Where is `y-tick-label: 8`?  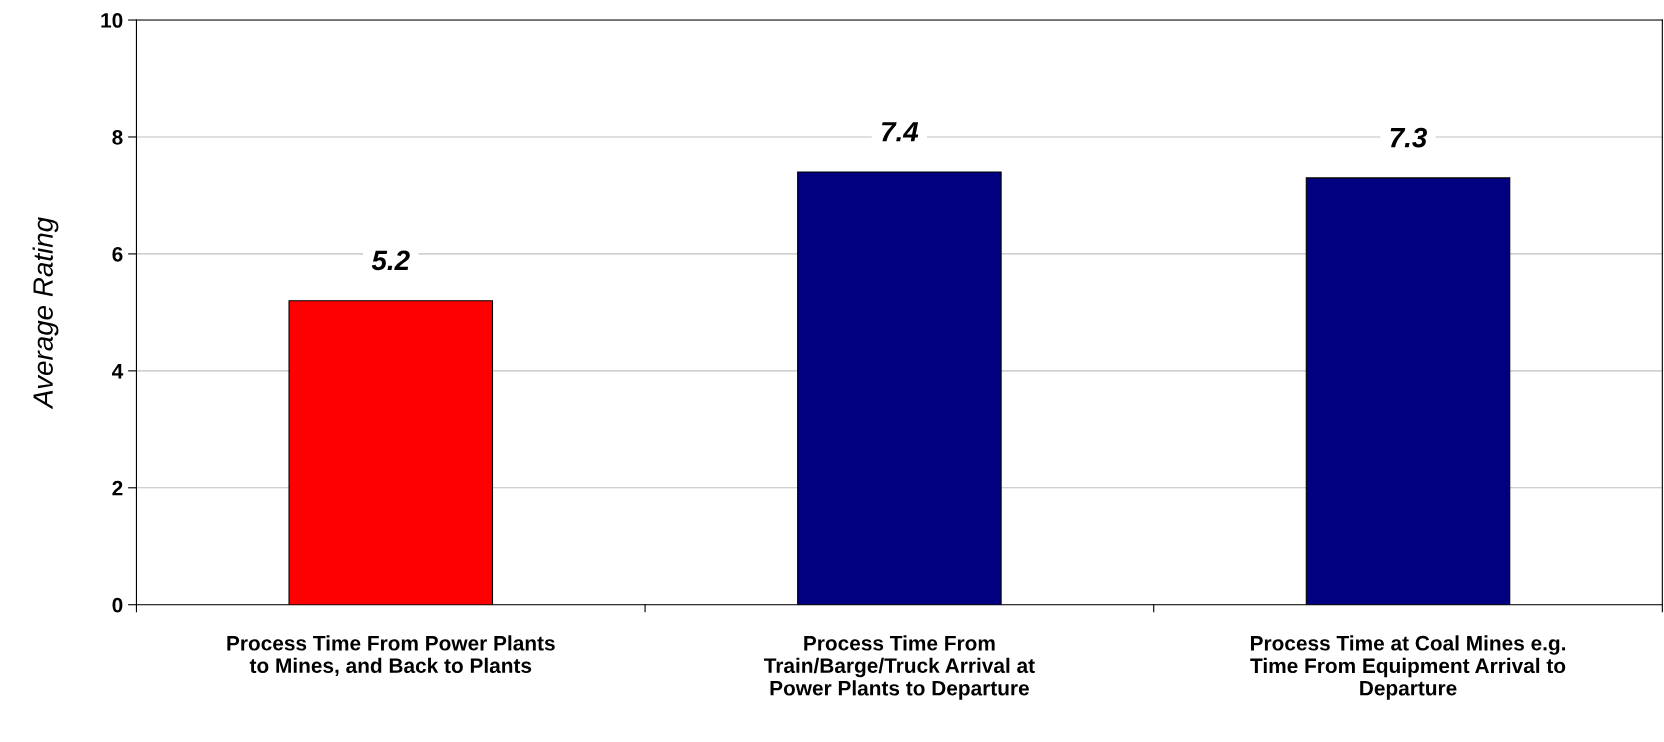
y-tick-label: 8 is located at coordinates (117, 137).